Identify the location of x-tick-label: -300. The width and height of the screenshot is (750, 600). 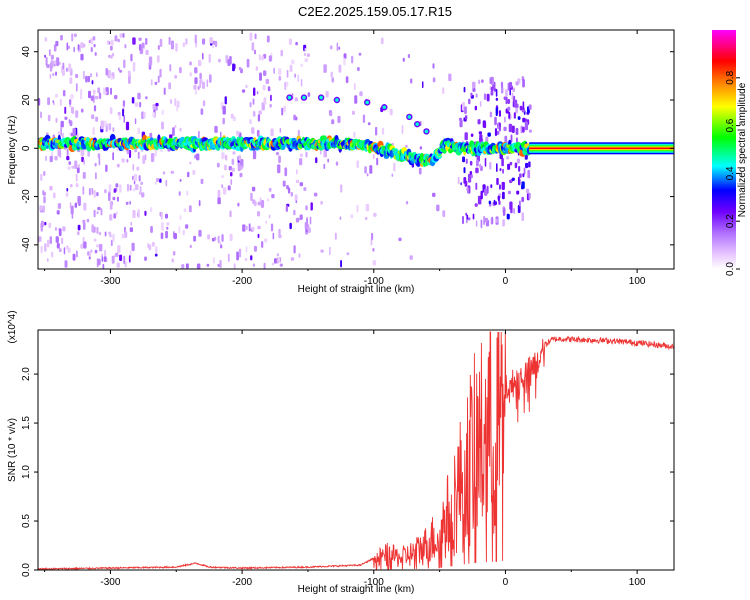
(110, 281).